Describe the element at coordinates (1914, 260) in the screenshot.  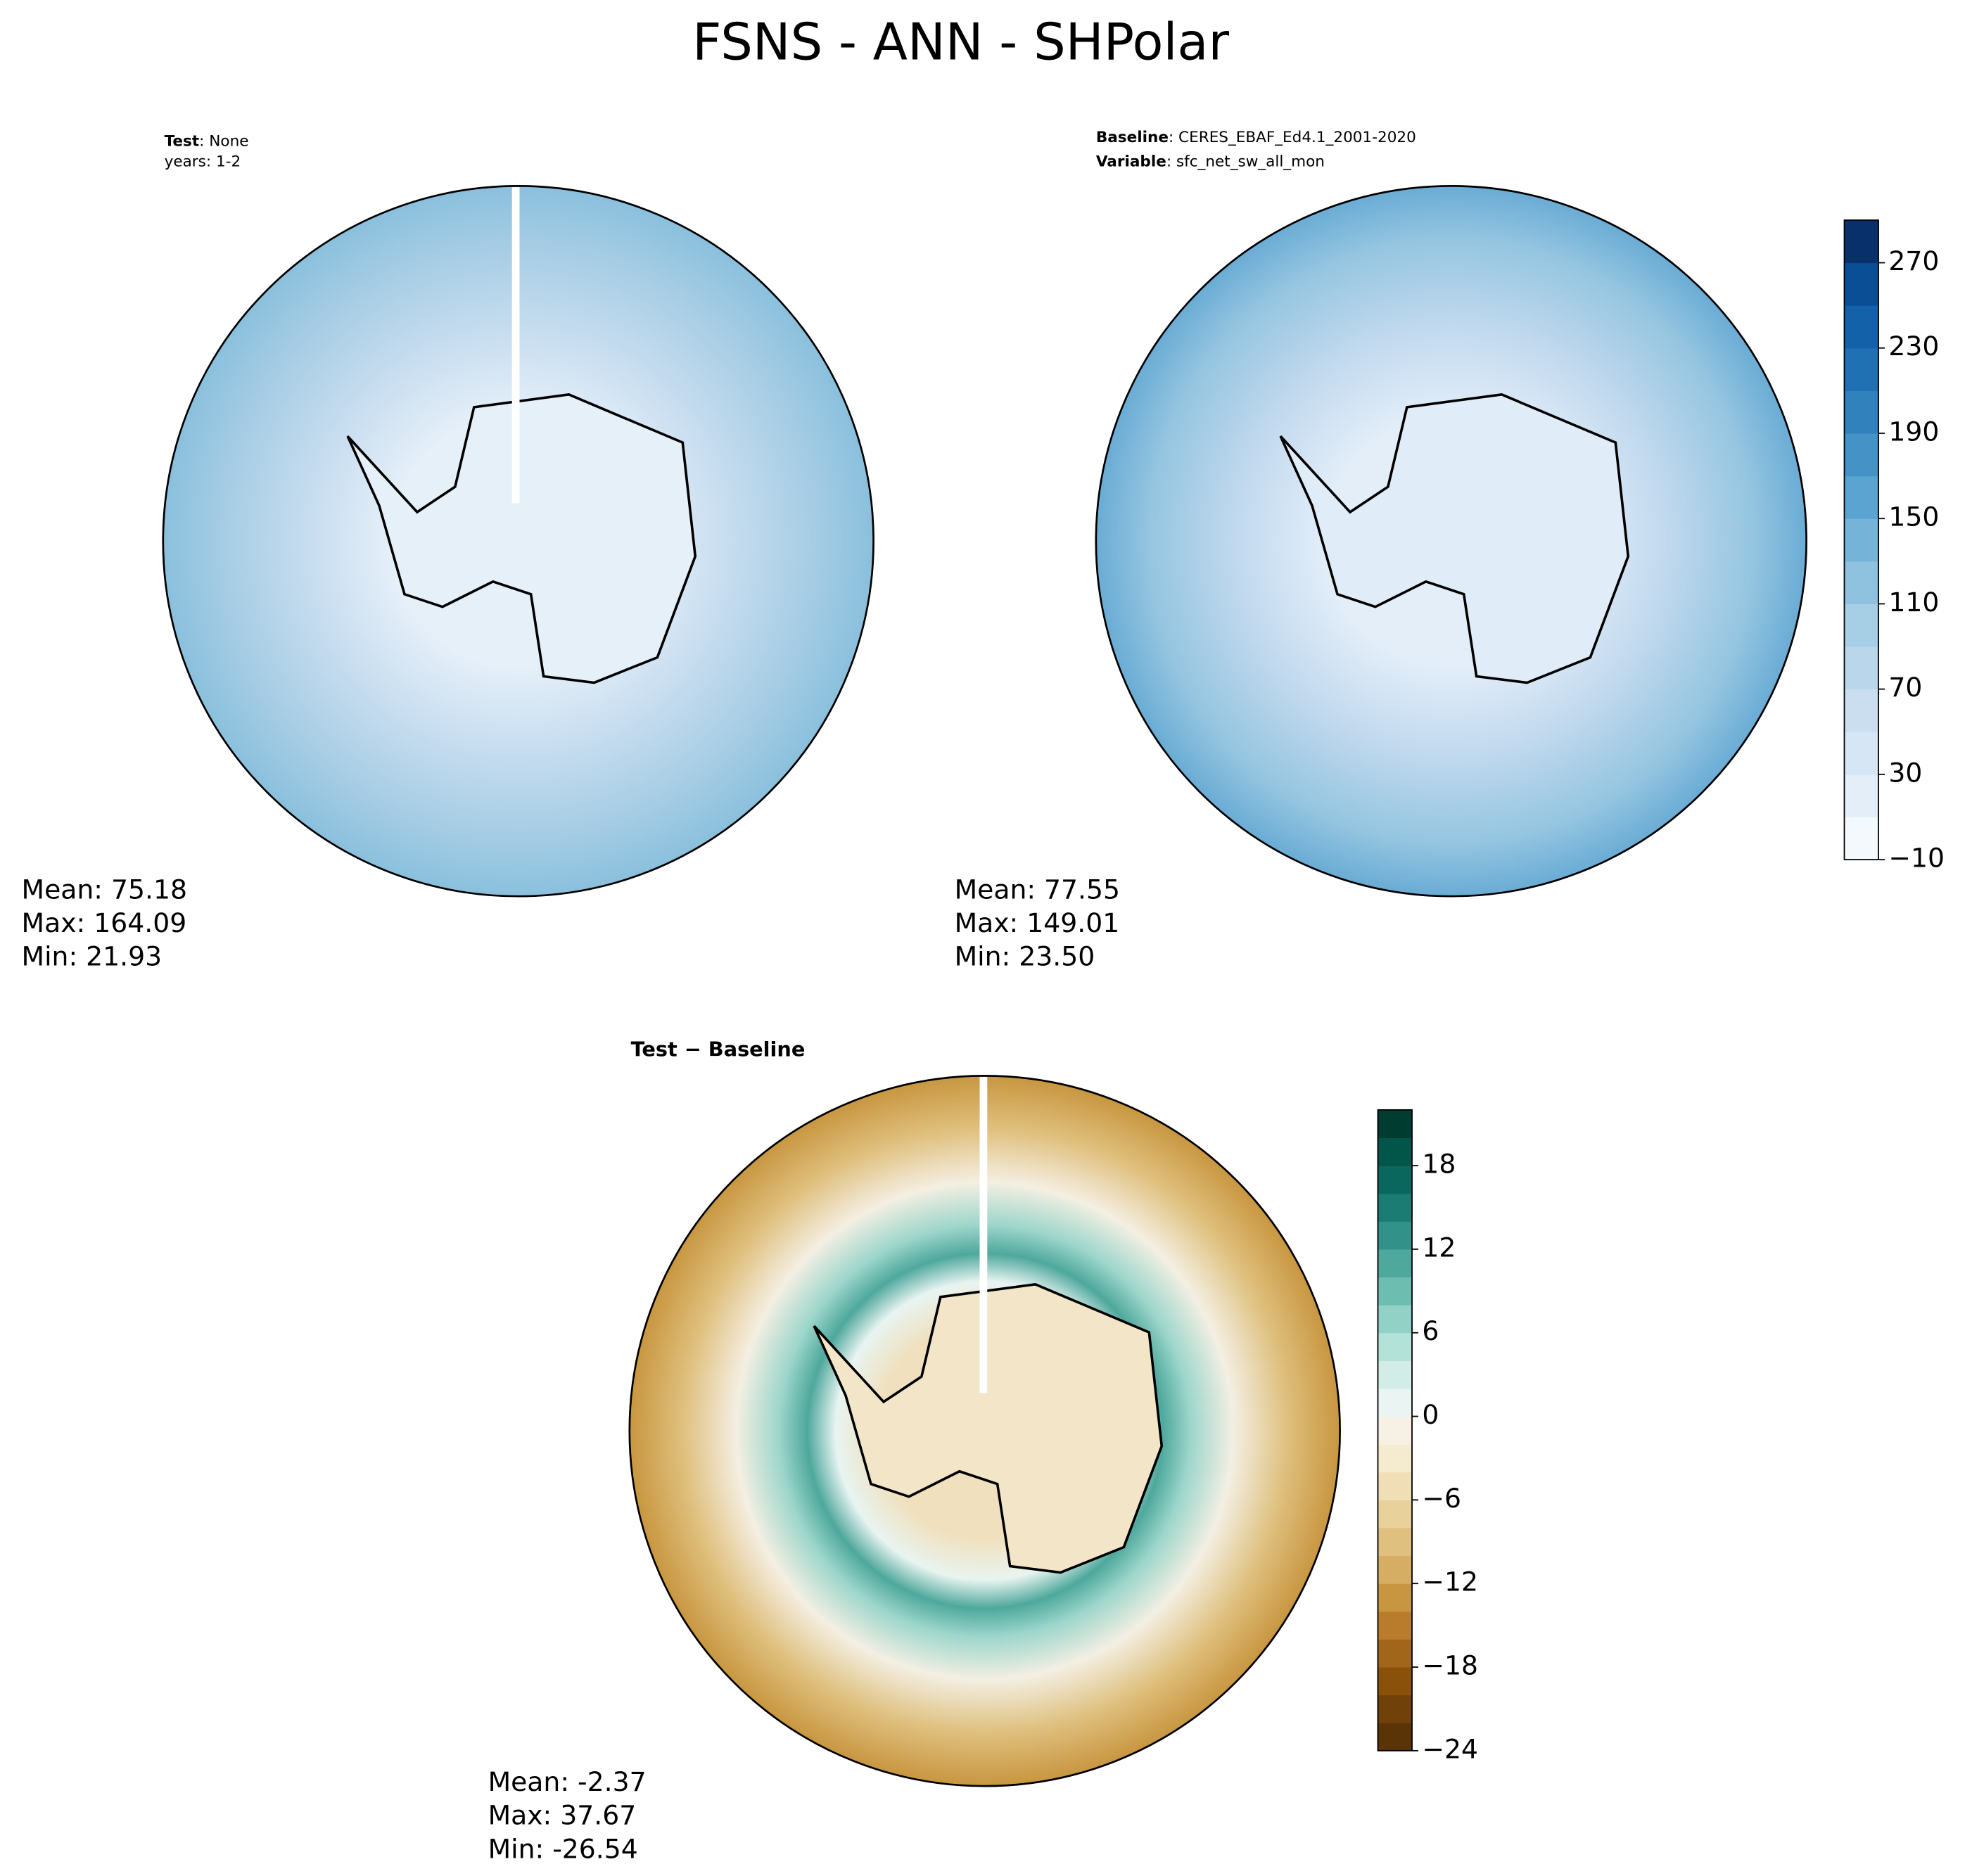
I see `colorbar-tick-label: 270` at that location.